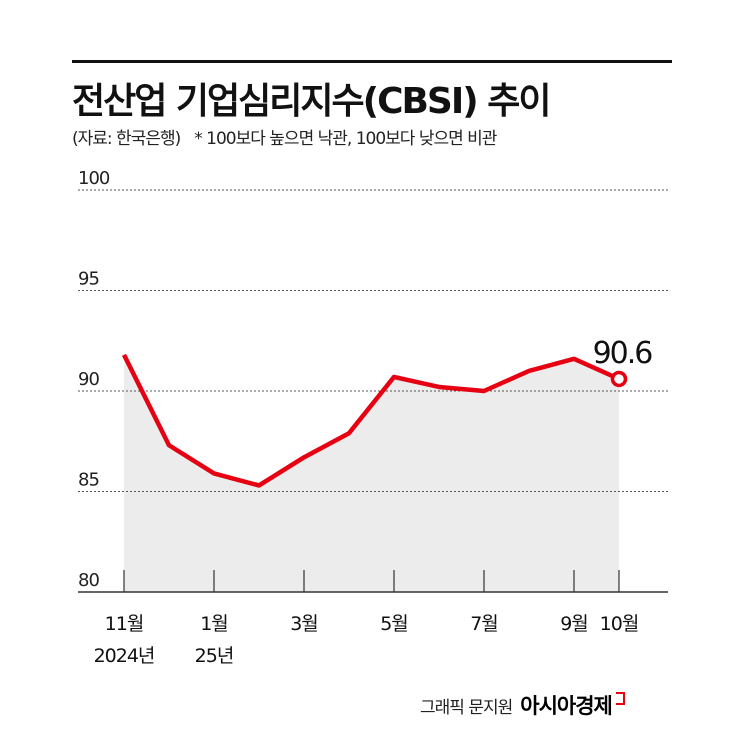  I want to click on x-tick-label: 9월, so click(574, 624).